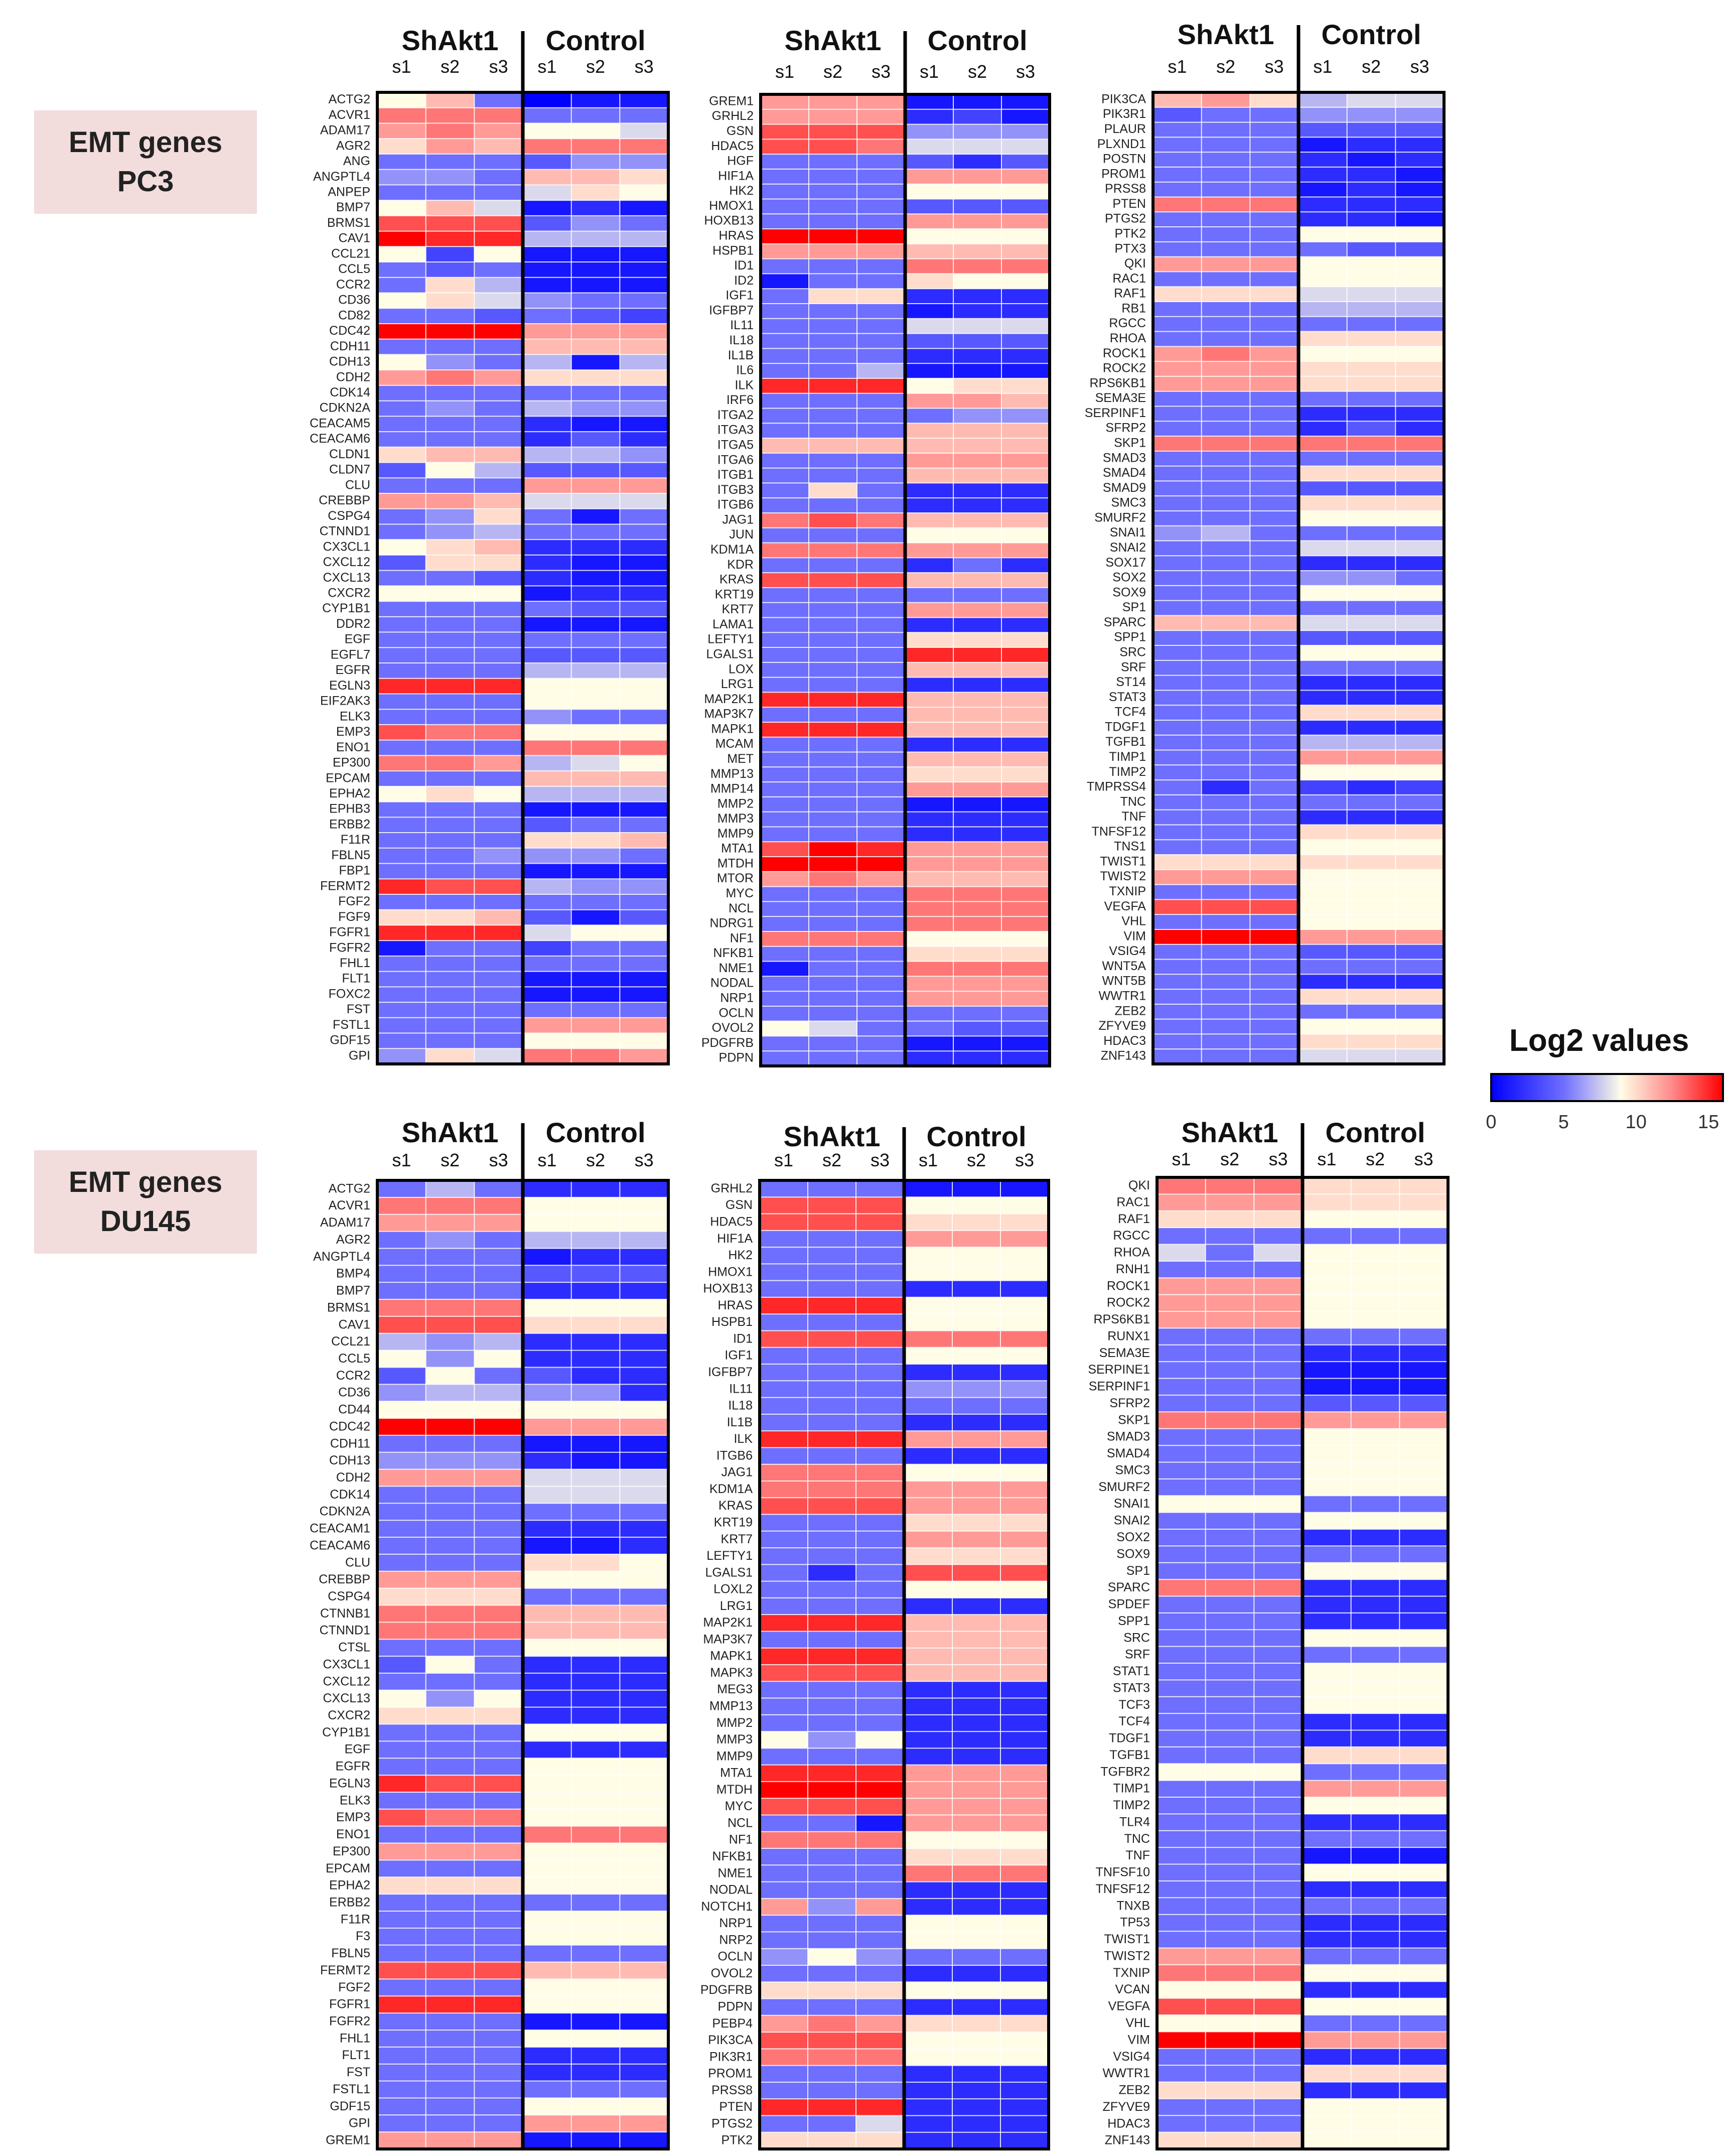 The width and height of the screenshot is (1732, 2156). Describe the element at coordinates (737, 849) in the screenshot. I see `gene-label: MTA1` at that location.